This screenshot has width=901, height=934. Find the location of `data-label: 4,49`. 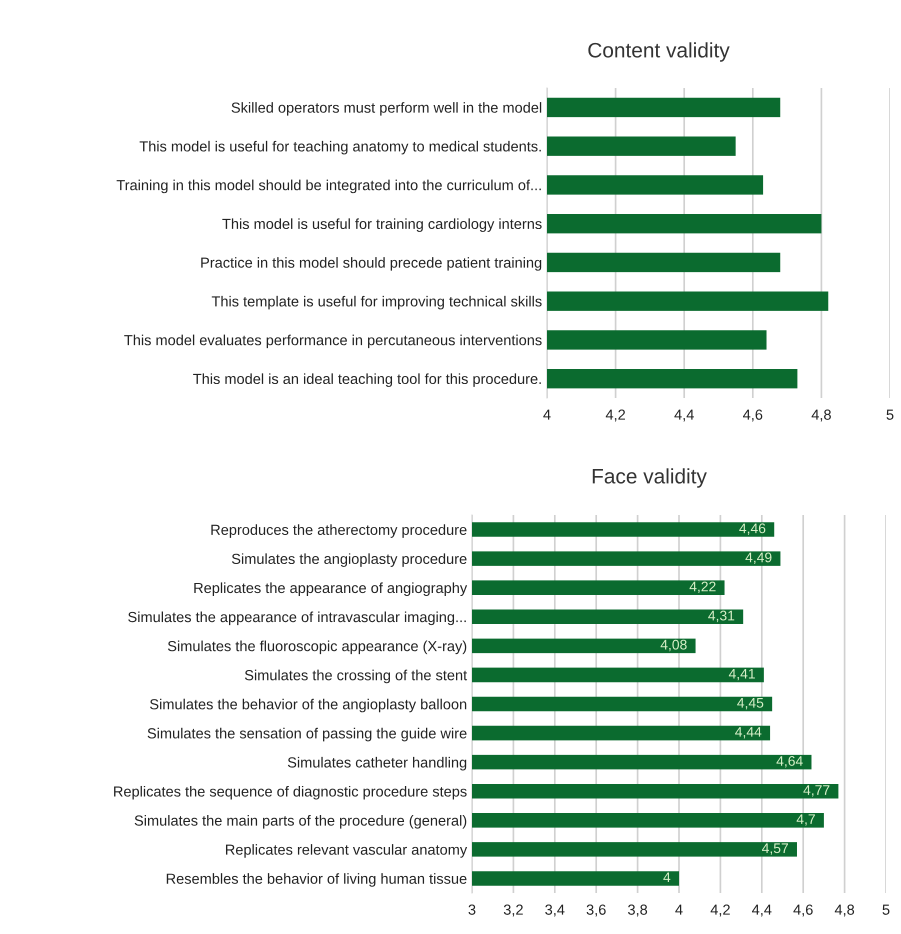

data-label: 4,49 is located at coordinates (758, 558).